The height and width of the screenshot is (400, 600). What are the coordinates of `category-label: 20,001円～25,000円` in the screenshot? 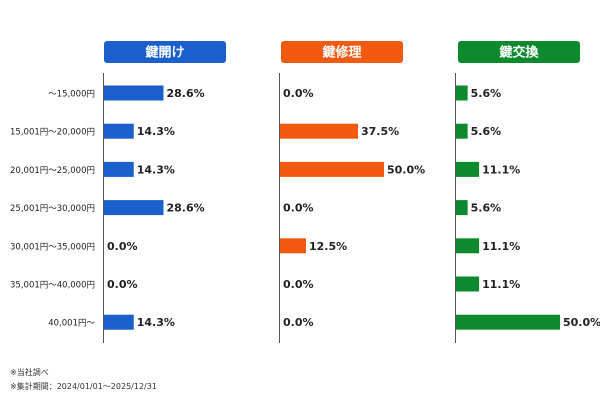 It's located at (52, 171).